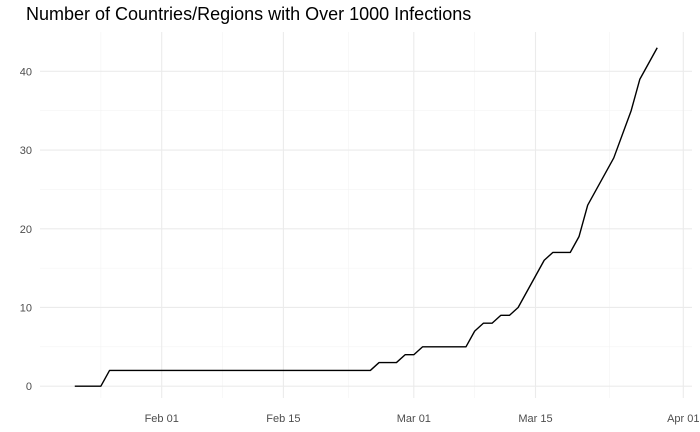  What do you see at coordinates (26, 72) in the screenshot?
I see `y-tick-label: 40` at bounding box center [26, 72].